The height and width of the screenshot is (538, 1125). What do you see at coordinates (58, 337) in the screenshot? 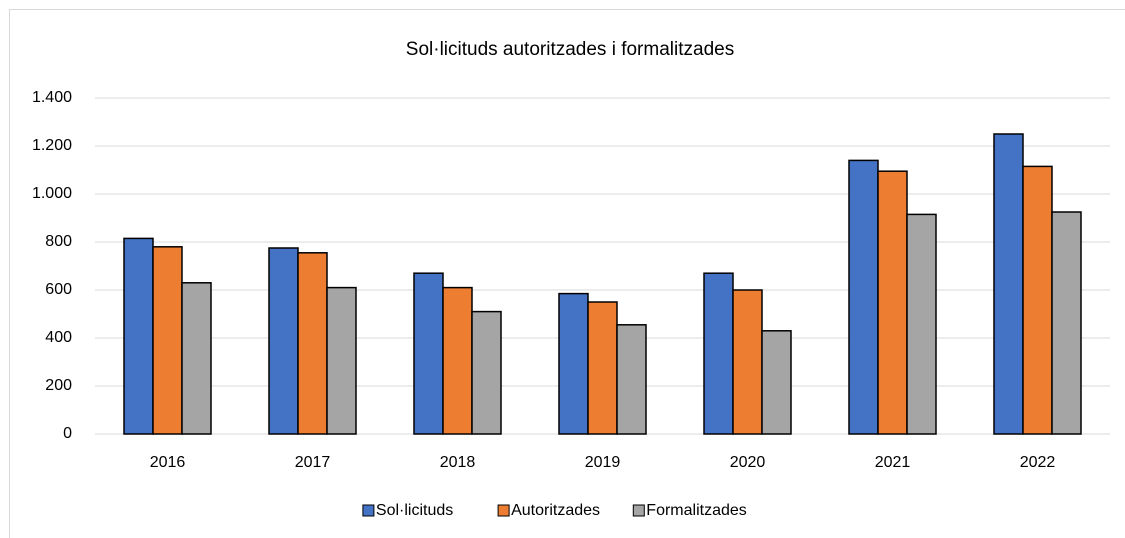
I see `y-tick-label: 400` at bounding box center [58, 337].